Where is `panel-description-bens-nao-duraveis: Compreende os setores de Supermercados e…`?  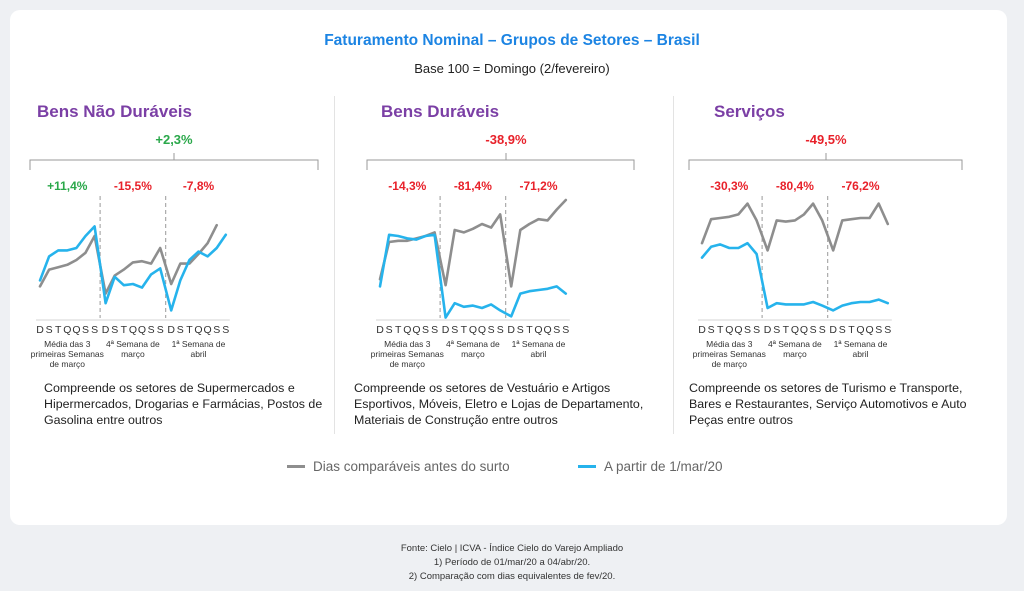
panel-description-bens-nao-duraveis: Compreende os setores de Supermercados e… is located at coordinates (183, 404).